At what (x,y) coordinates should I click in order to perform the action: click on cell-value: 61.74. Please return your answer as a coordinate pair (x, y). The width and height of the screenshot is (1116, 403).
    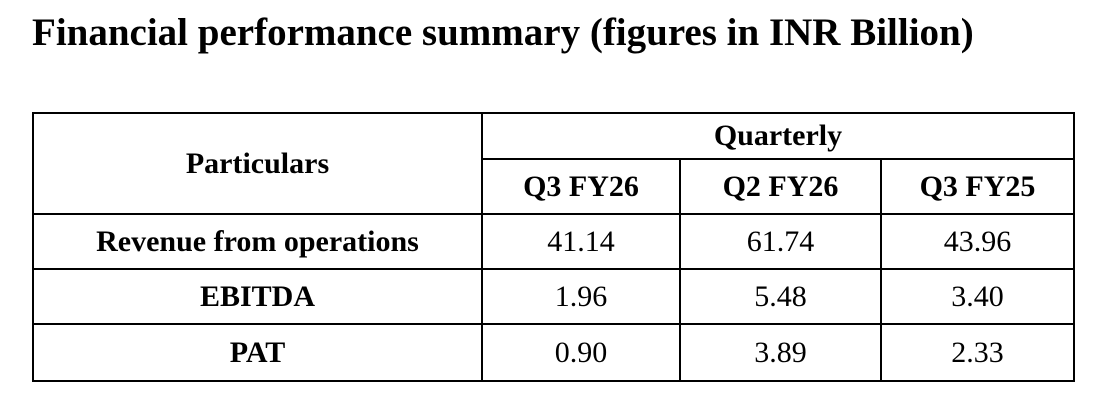
    Looking at the image, I should click on (780, 241).